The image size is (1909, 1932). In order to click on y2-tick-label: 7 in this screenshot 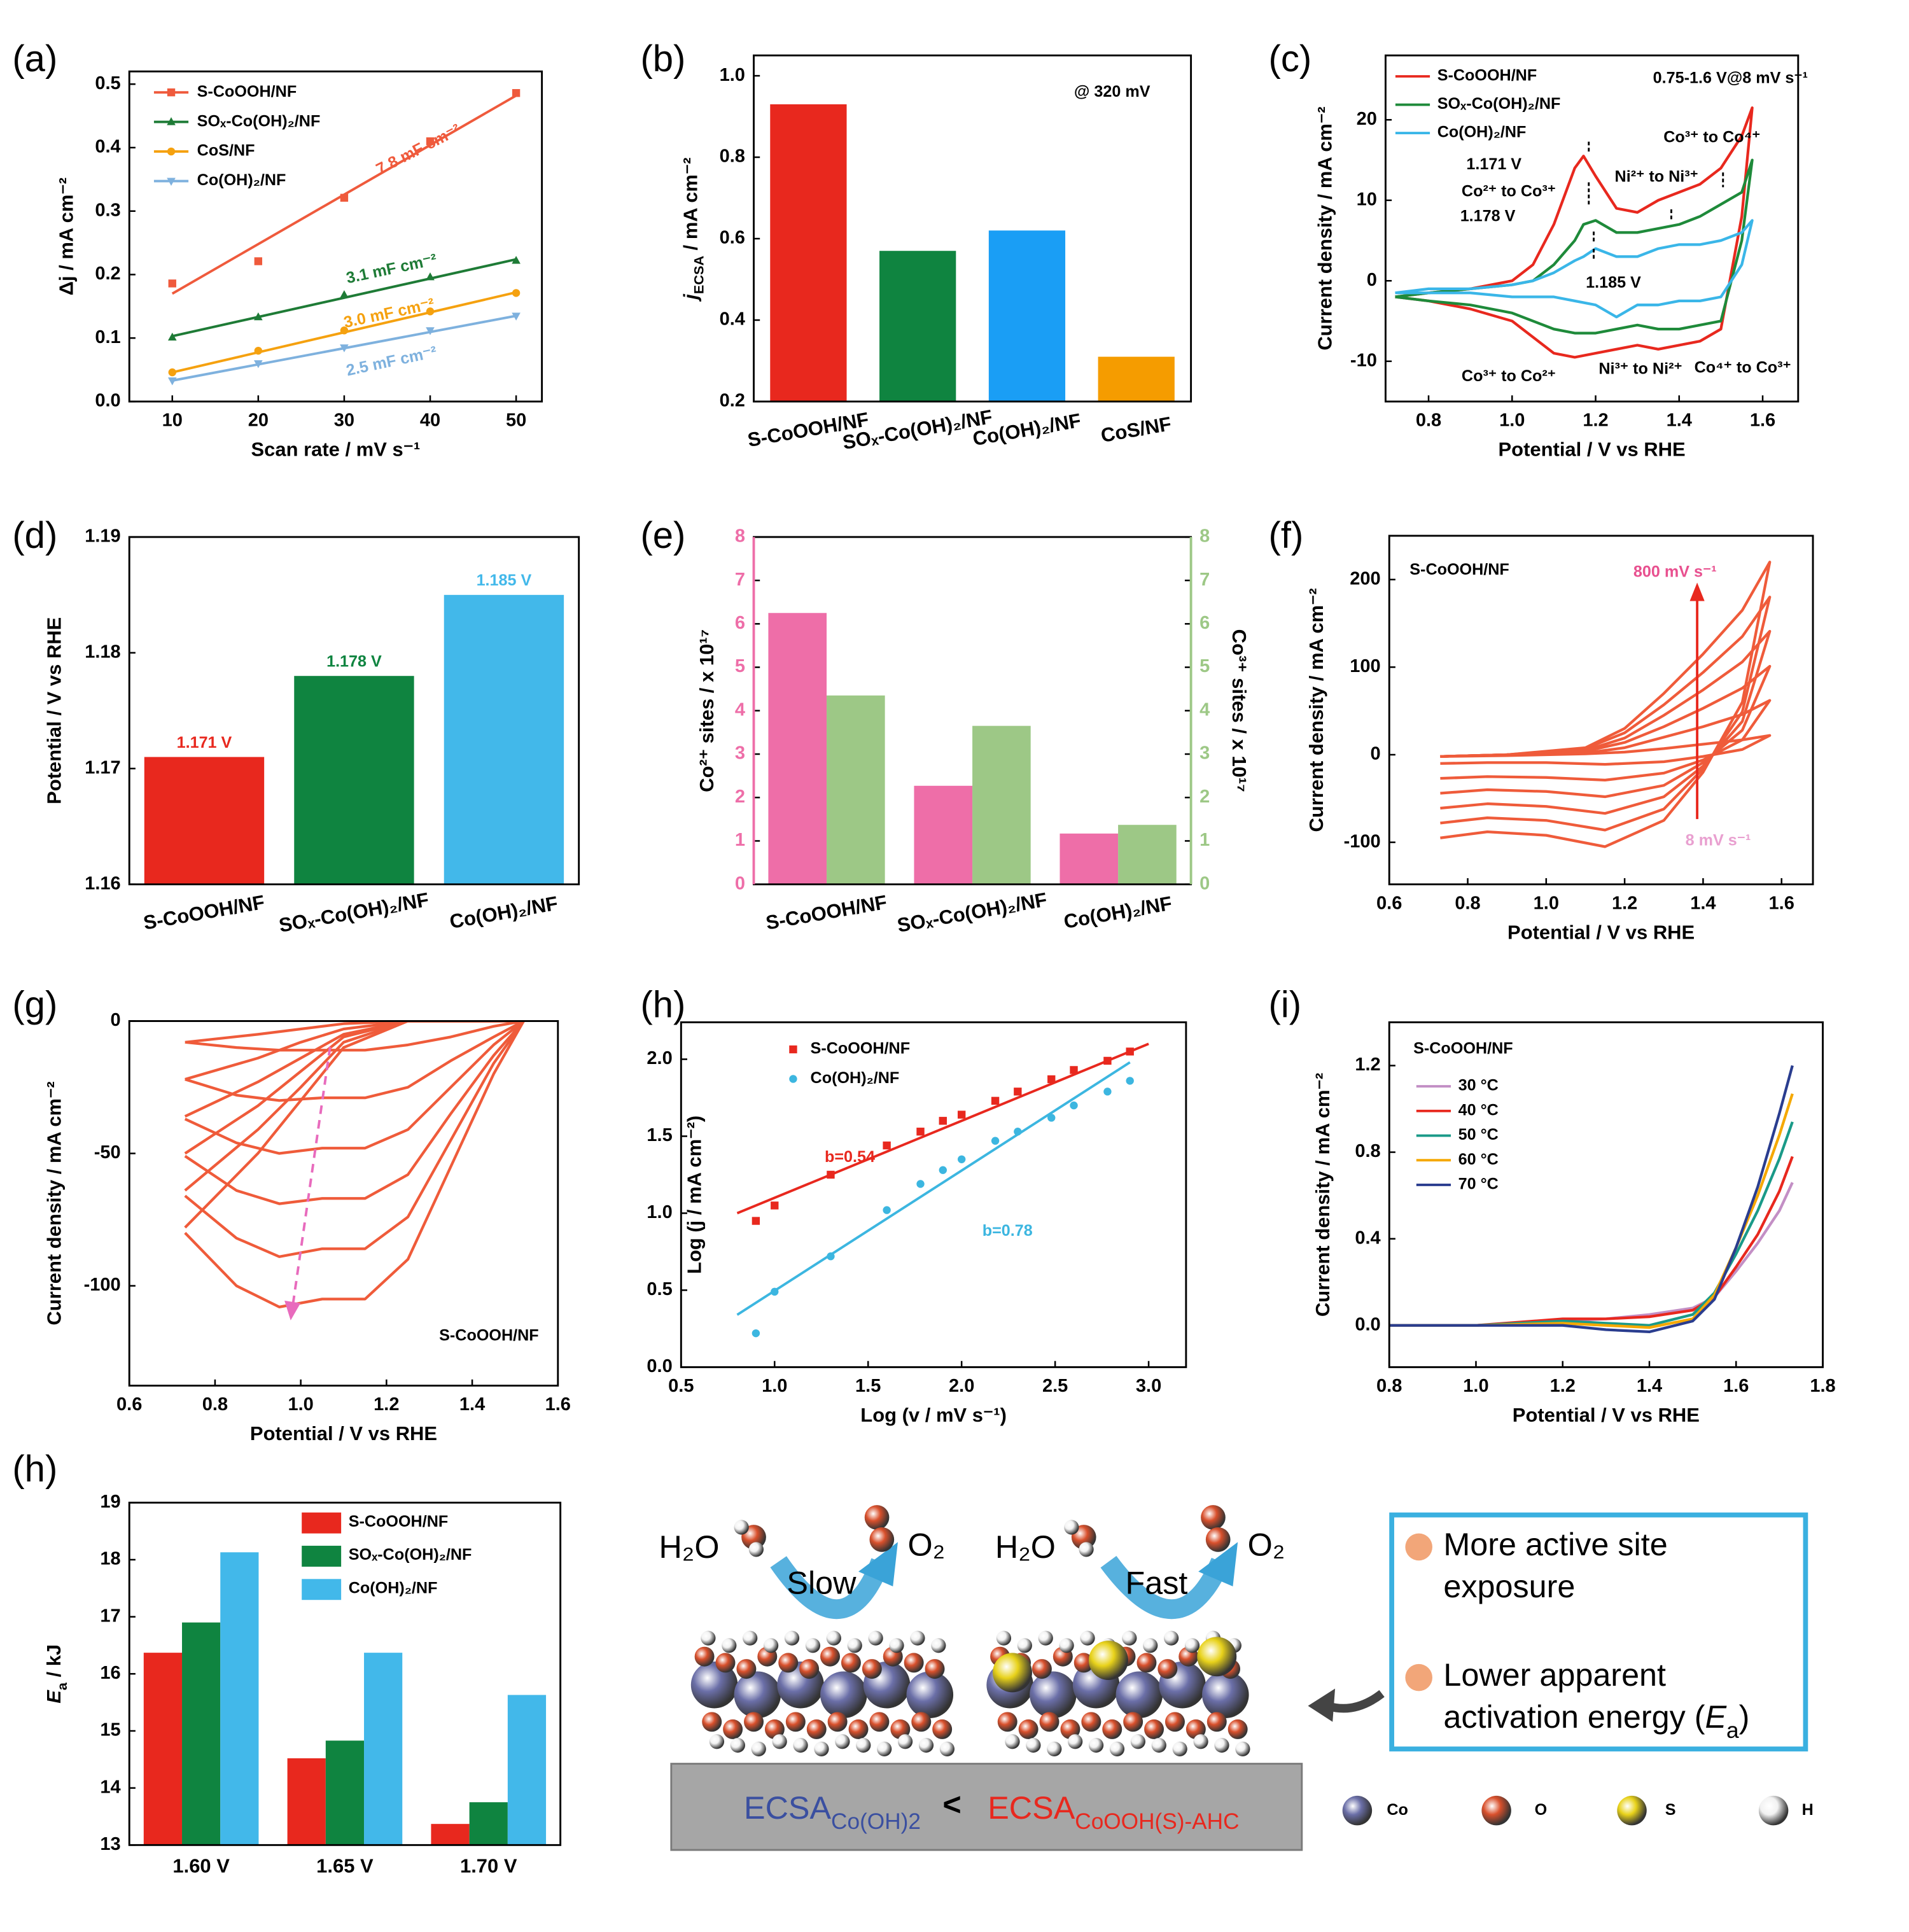, I will do `click(1204, 580)`.